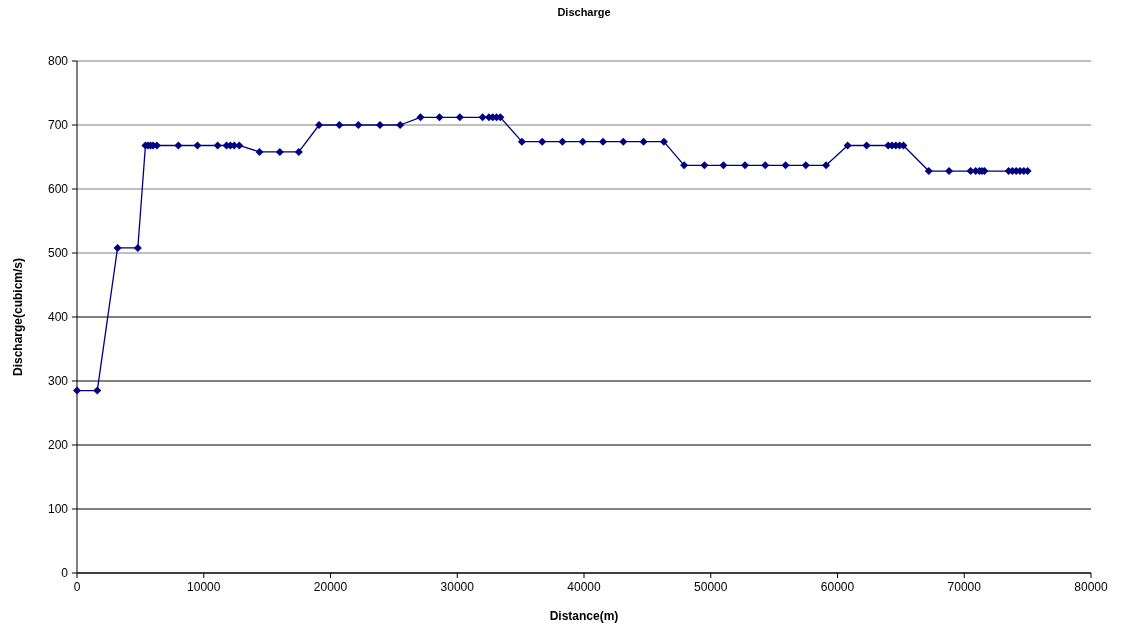  What do you see at coordinates (65, 573) in the screenshot?
I see `y-tick-label: 0` at bounding box center [65, 573].